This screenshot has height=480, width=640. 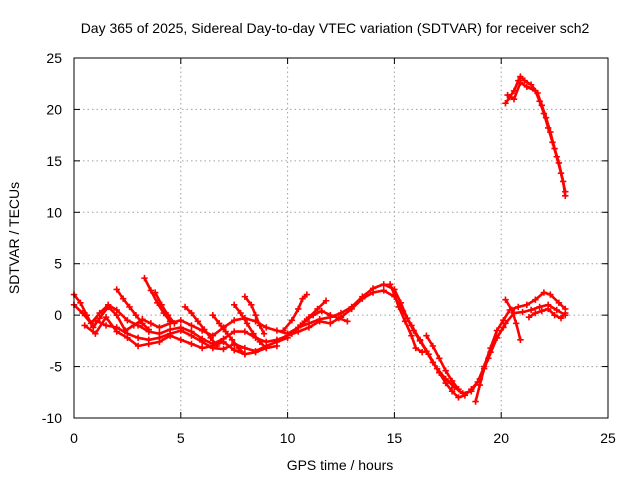 I want to click on y-tick-label: 25, so click(x=54, y=58).